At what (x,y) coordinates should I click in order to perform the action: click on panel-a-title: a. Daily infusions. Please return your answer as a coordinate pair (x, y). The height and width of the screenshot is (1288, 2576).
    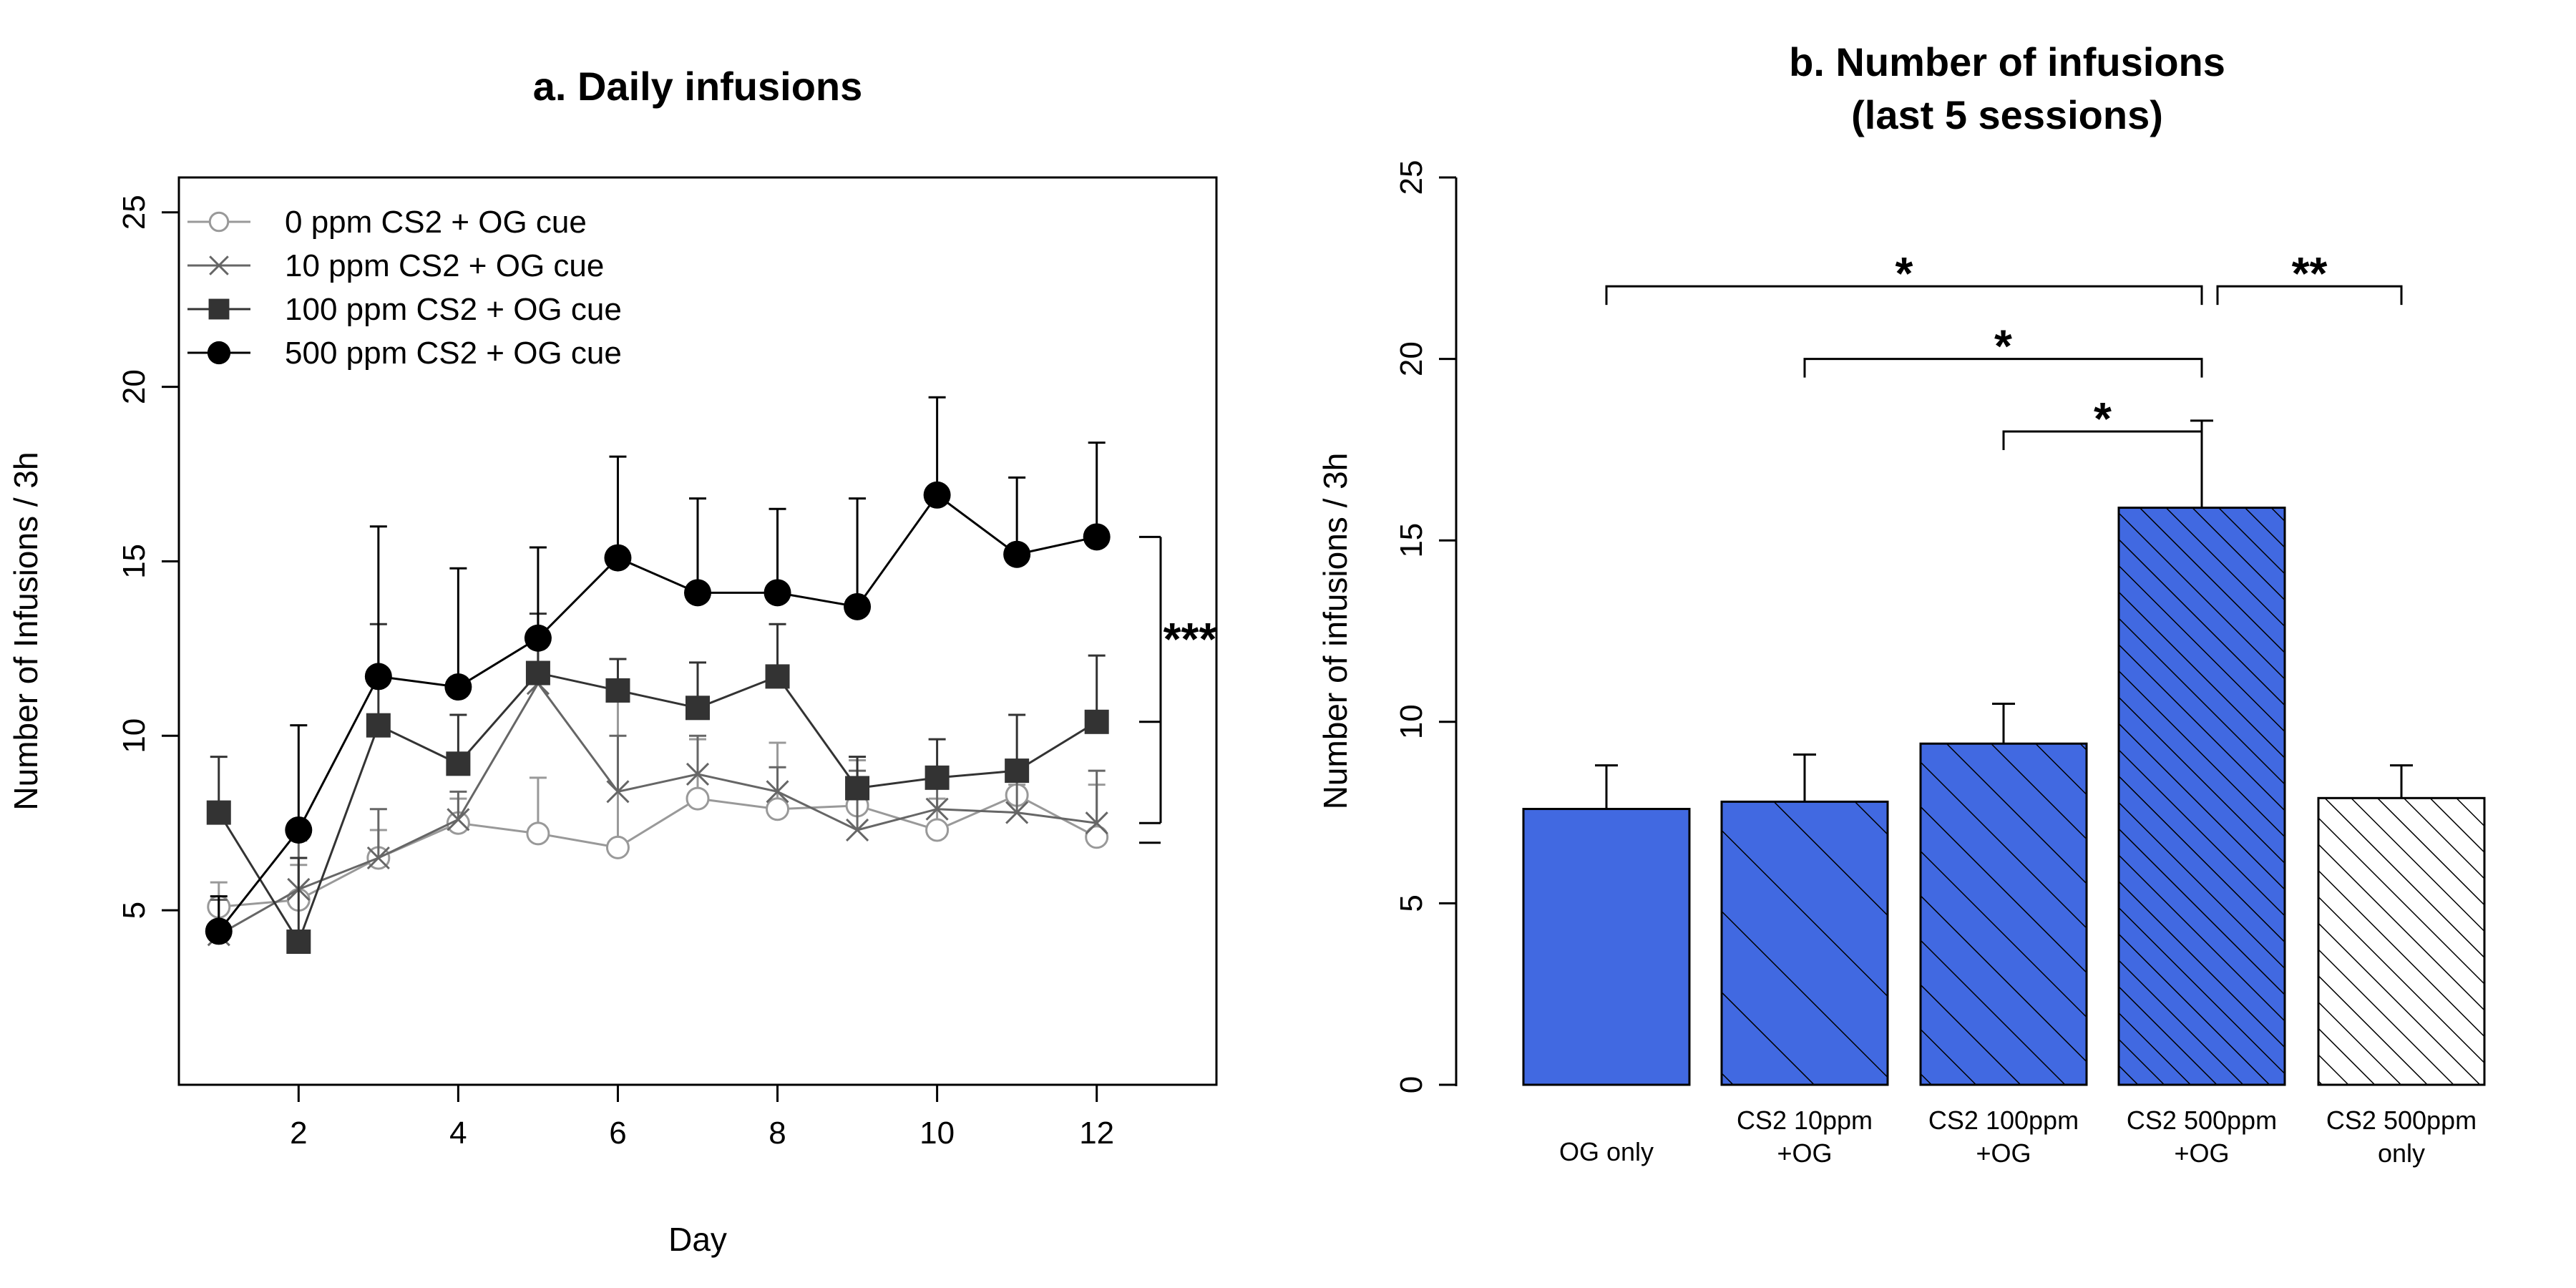
    Looking at the image, I should click on (698, 86).